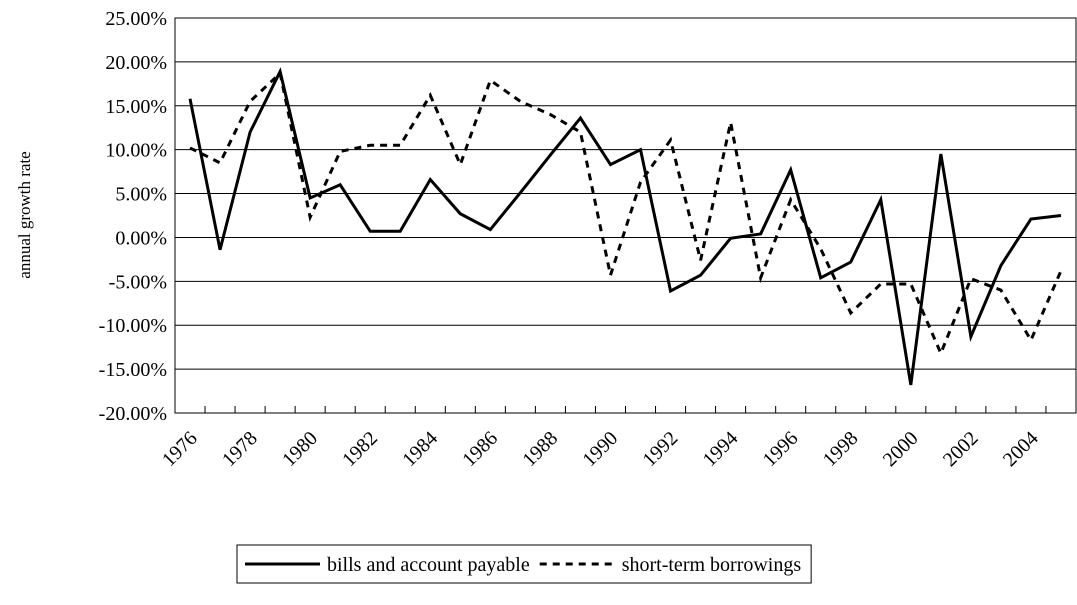 The width and height of the screenshot is (1077, 605). I want to click on y-tick-label: -15.00%, so click(133, 370).